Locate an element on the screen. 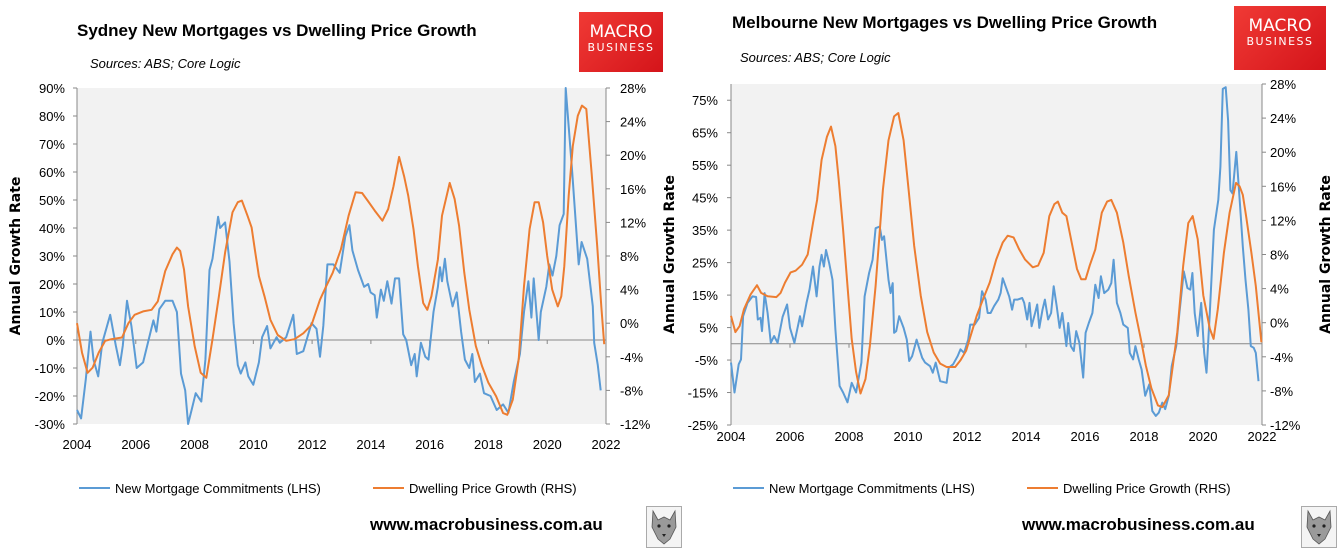  melbourne-right-tick-label: 8% is located at coordinates (1279, 255).